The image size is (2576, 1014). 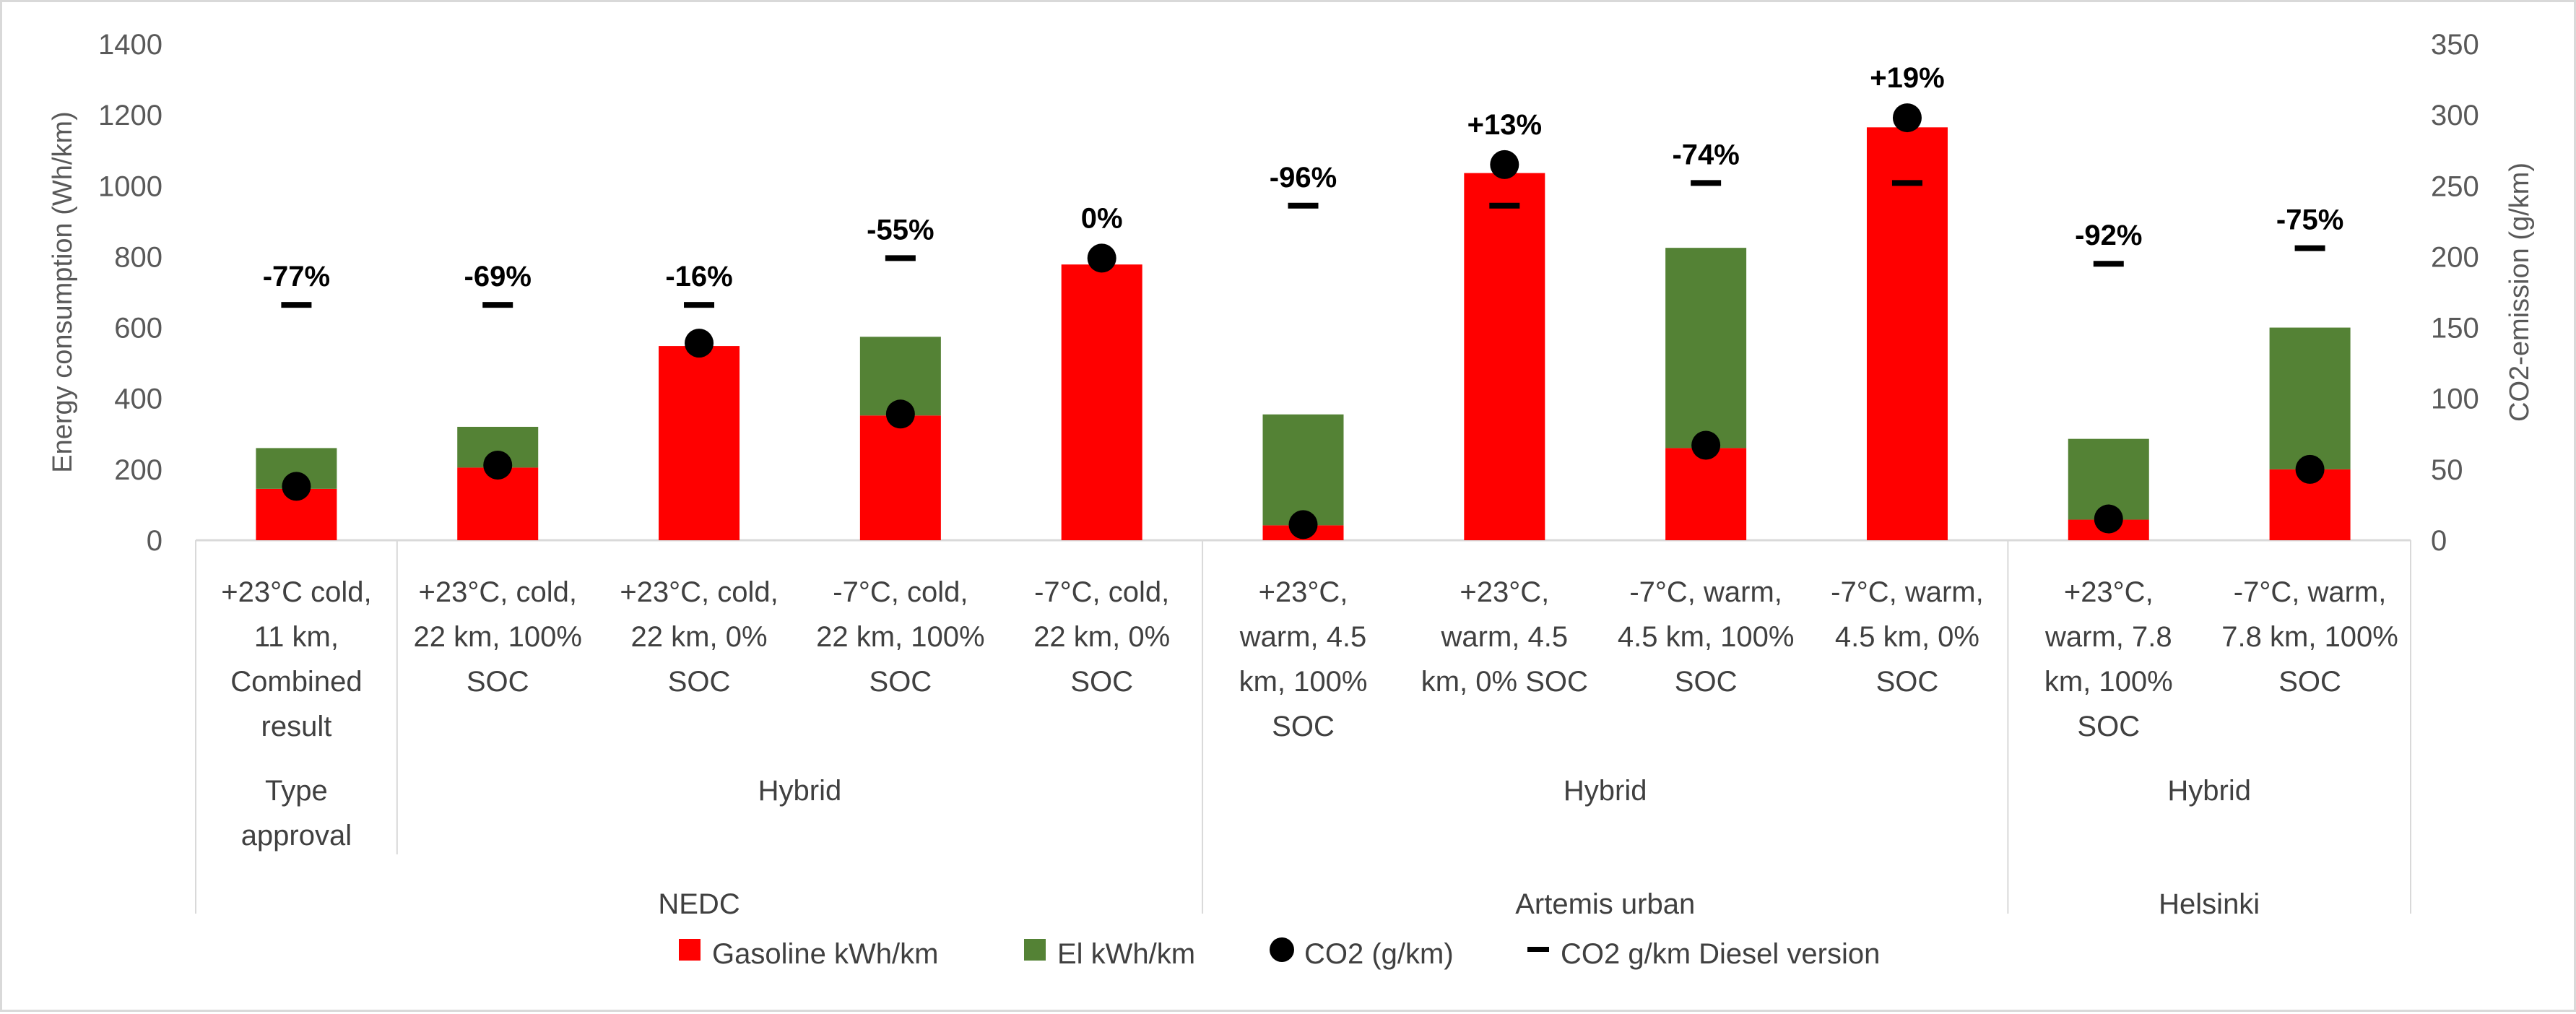 What do you see at coordinates (296, 836) in the screenshot?
I see `group-label: approval` at bounding box center [296, 836].